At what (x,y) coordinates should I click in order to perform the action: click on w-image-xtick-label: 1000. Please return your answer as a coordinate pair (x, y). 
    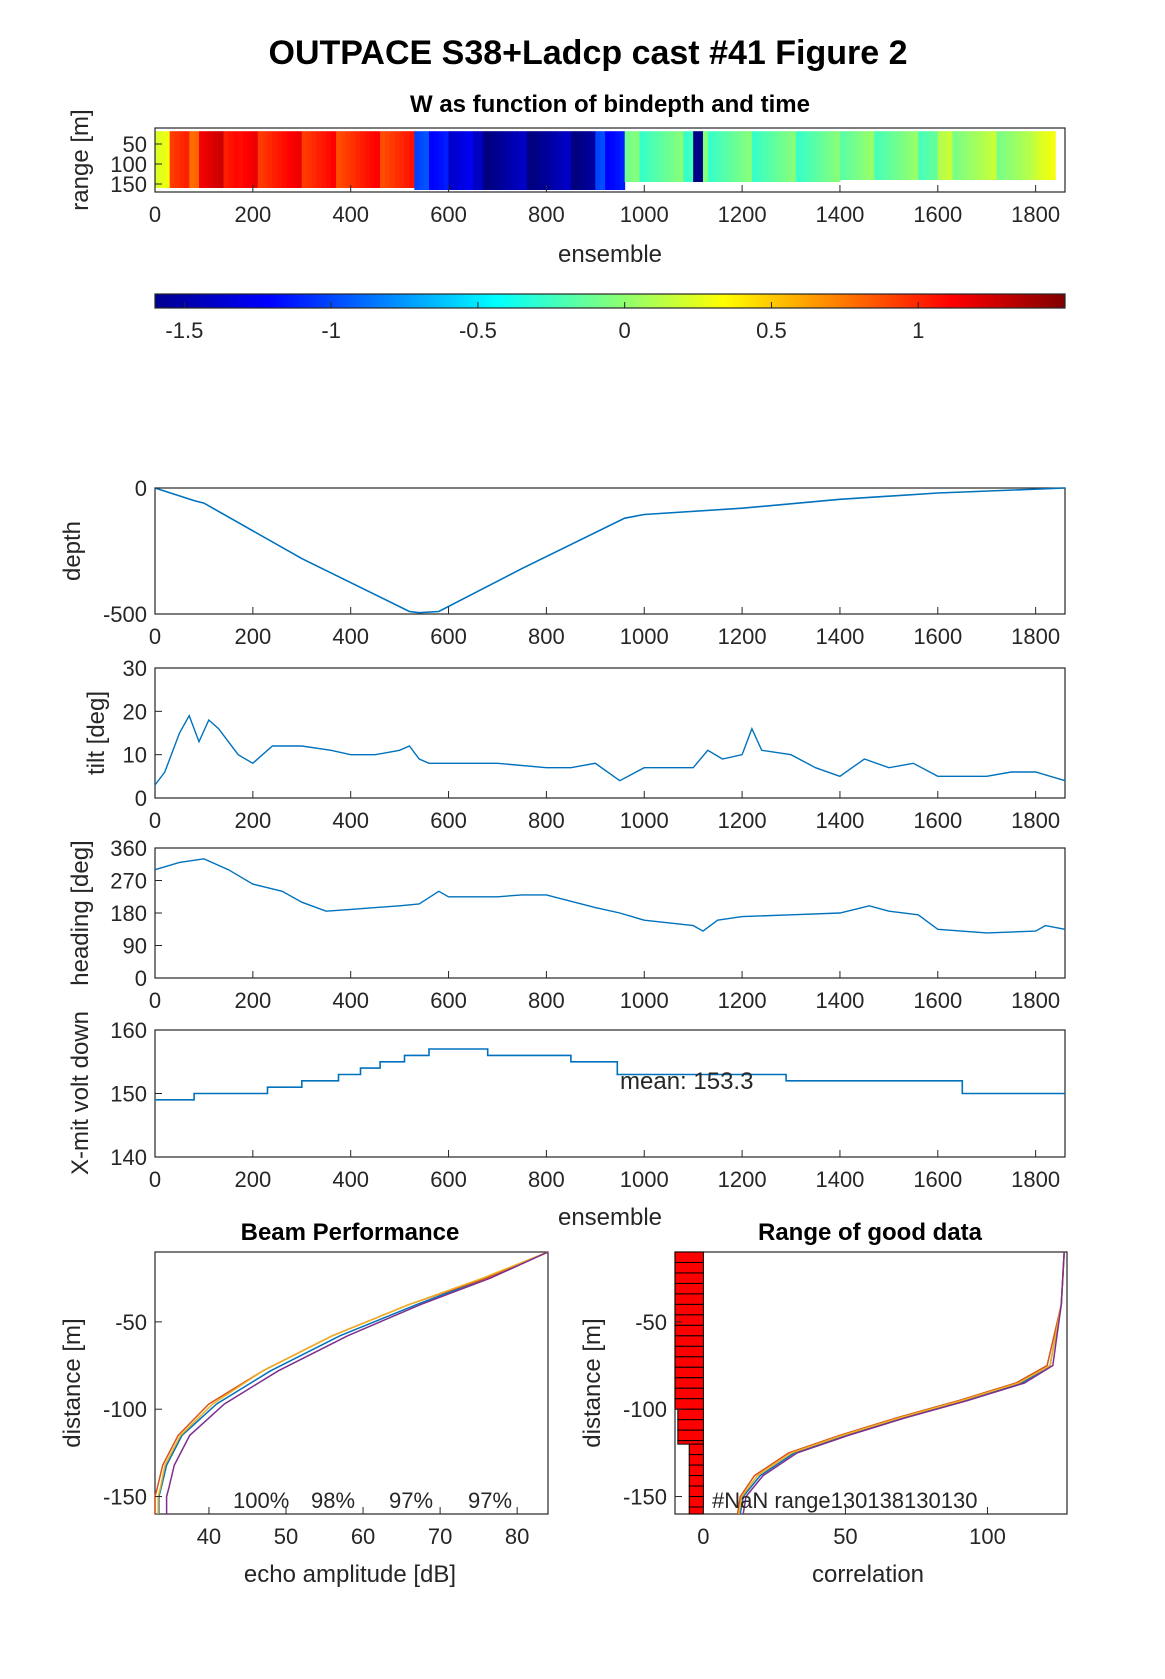
    Looking at the image, I should click on (644, 214).